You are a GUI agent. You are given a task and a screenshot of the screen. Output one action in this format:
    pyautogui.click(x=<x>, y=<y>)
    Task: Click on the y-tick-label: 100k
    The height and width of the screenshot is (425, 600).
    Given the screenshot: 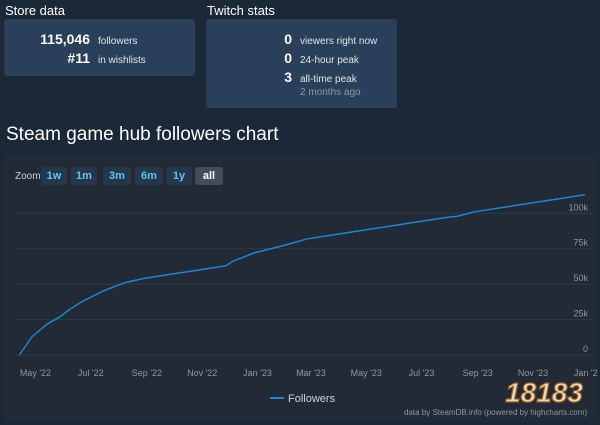 What is the action you would take?
    pyautogui.click(x=578, y=207)
    